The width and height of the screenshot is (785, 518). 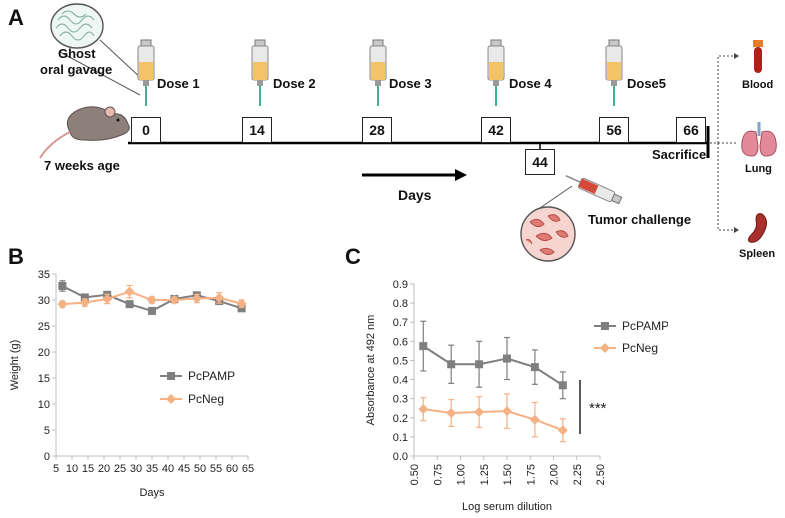 What do you see at coordinates (371, 370) in the screenshot?
I see `y-axis-label: Absorbance at 492 nm` at bounding box center [371, 370].